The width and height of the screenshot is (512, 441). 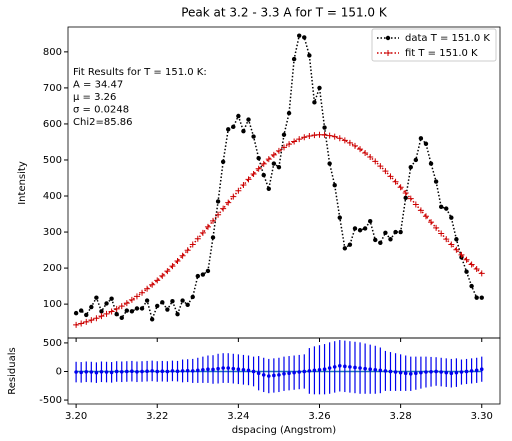 I want to click on y-tick-label: 500, so click(x=52, y=160).